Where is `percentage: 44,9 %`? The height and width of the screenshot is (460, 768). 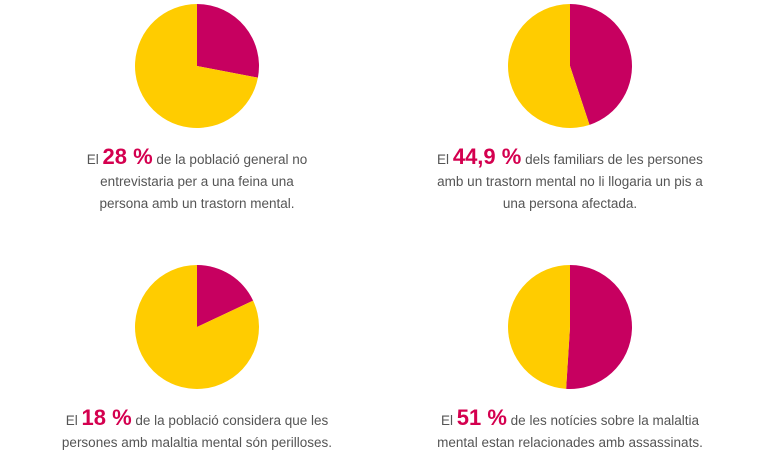
percentage: 44,9 % is located at coordinates (487, 156).